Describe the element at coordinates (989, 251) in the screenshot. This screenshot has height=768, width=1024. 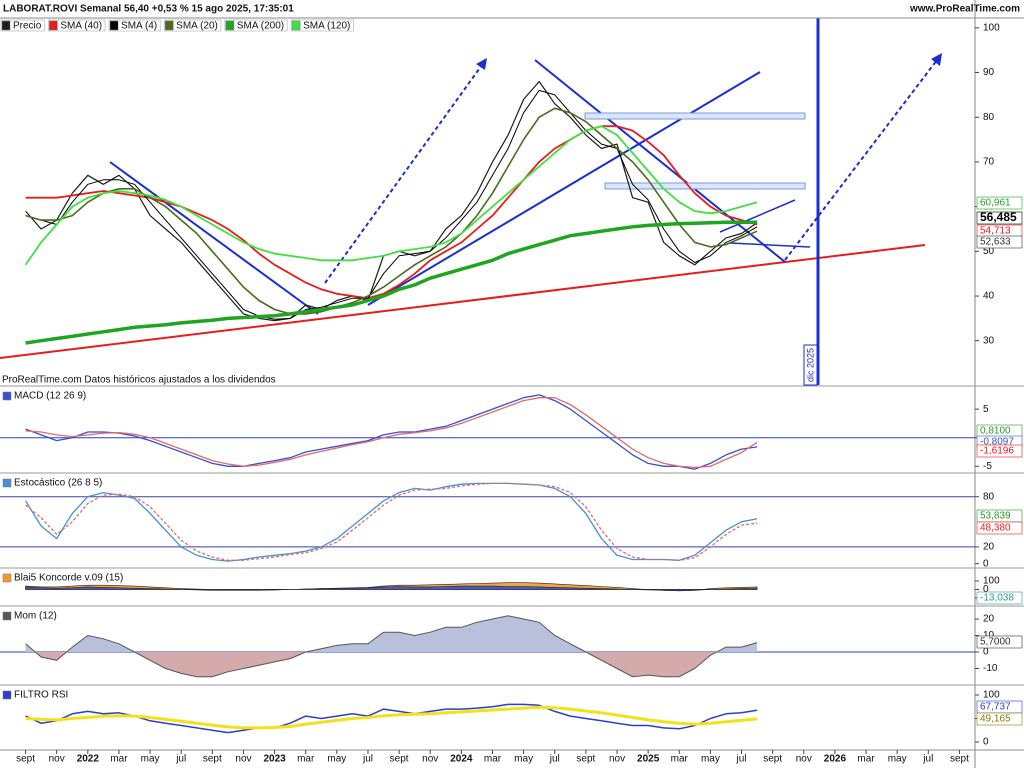
I see `y-tick-label: 50` at that location.